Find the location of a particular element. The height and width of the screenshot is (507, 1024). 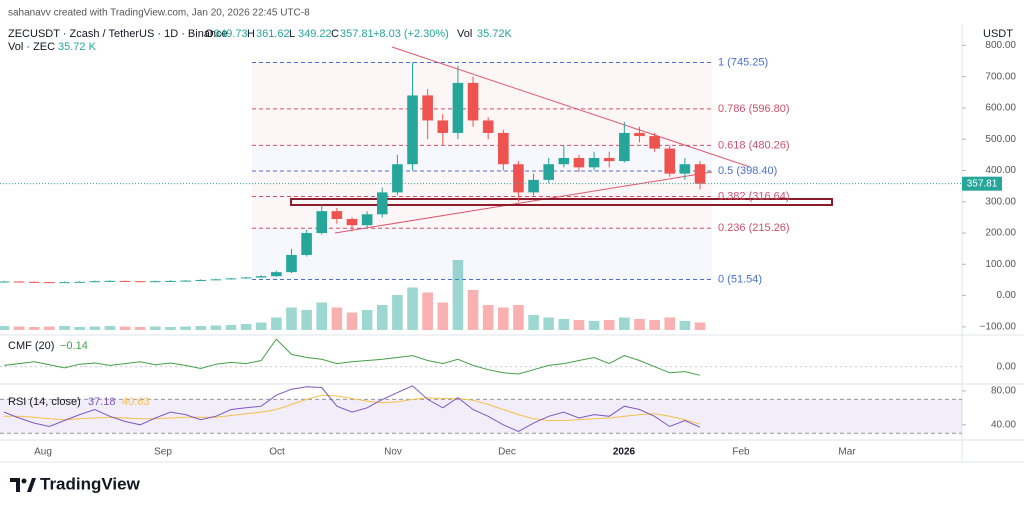

rsi-line is located at coordinates (352, 409).